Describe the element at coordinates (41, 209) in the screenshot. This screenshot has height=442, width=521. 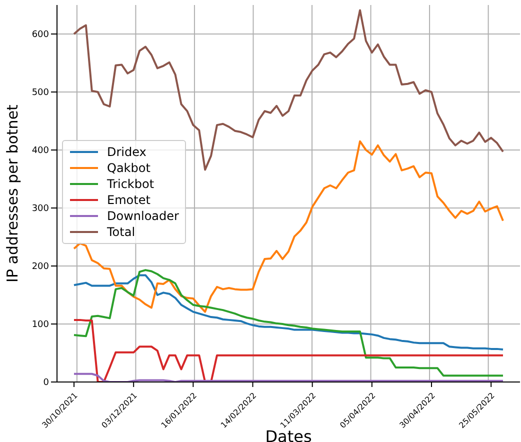
I see `y-tick-label: 300` at that location.